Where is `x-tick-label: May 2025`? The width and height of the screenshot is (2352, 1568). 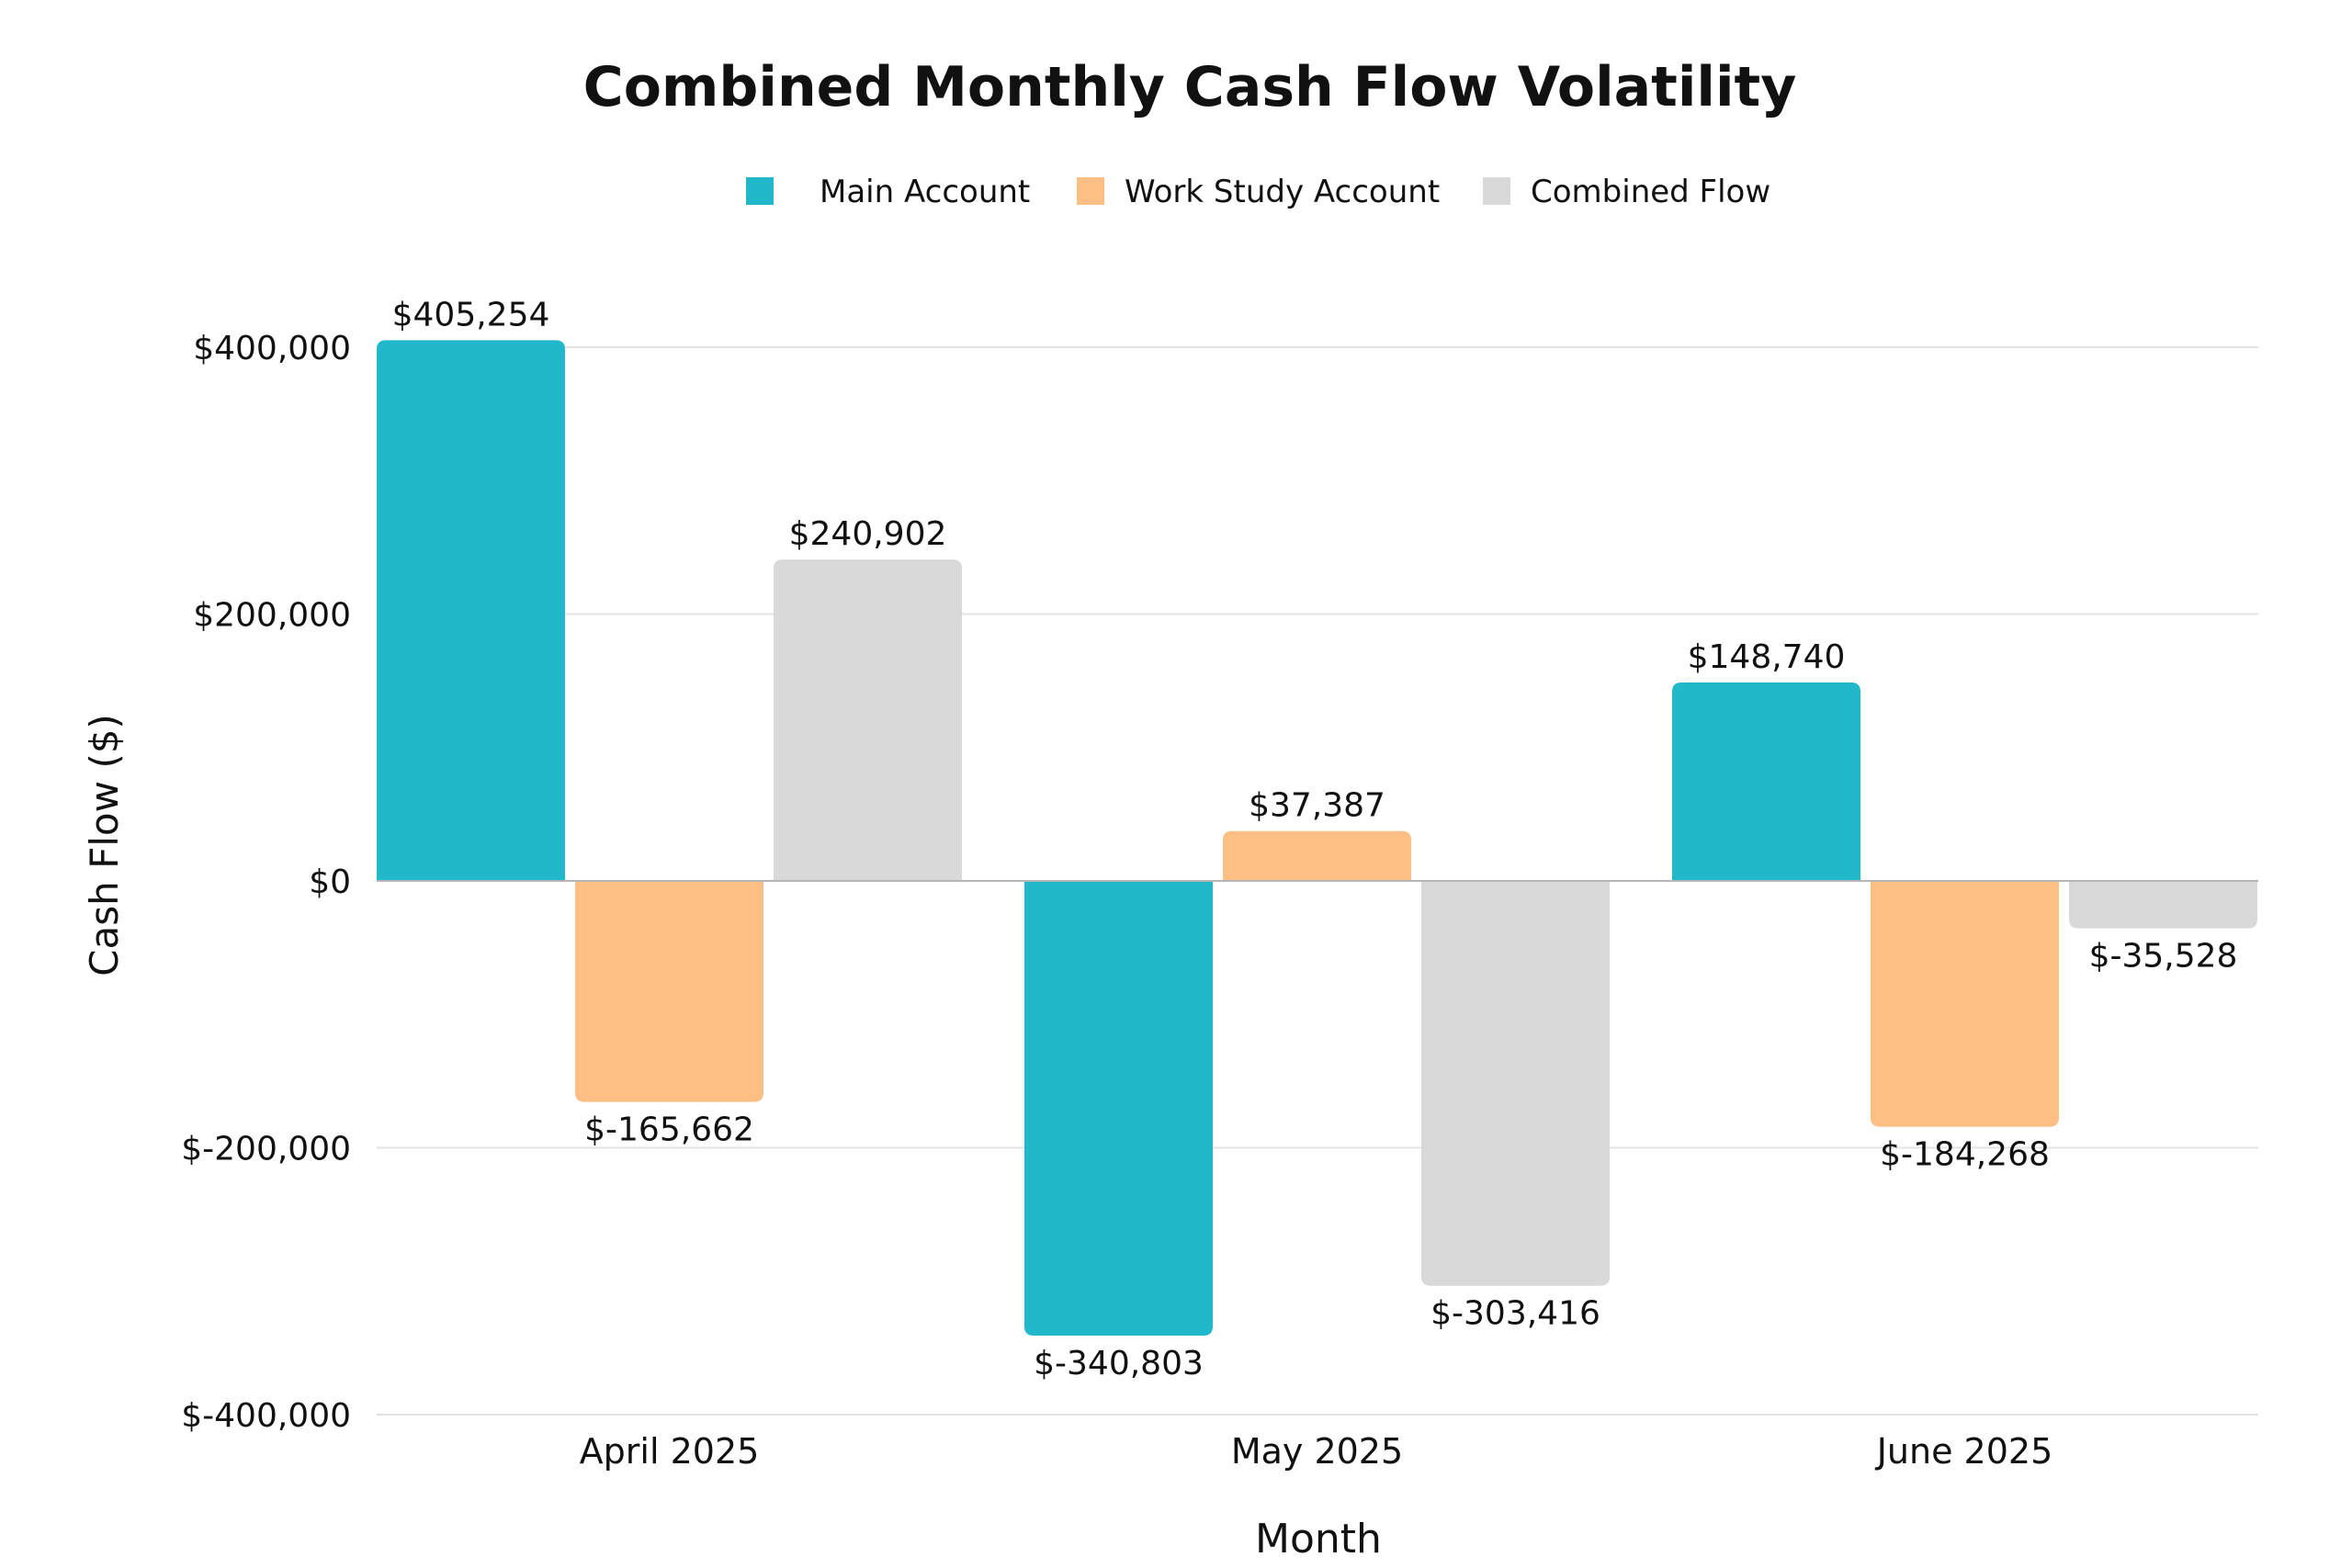
x-tick-label: May 2025 is located at coordinates (1317, 1452).